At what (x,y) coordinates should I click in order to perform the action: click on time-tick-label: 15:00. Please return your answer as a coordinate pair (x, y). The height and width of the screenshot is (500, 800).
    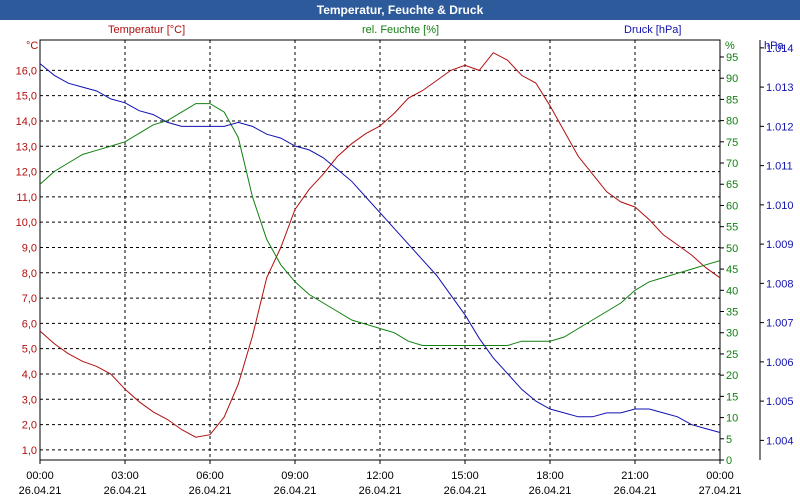
    Looking at the image, I should click on (465, 476).